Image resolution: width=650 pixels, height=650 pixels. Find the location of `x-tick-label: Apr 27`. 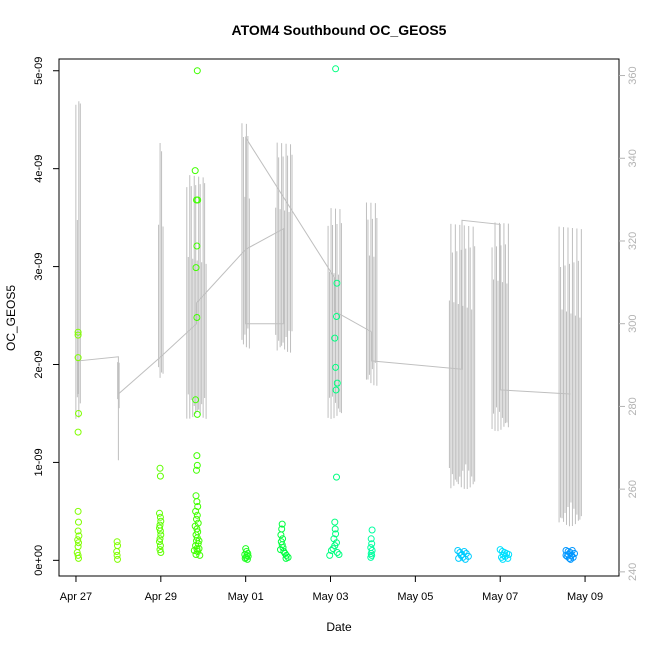

x-tick-label: Apr 27 is located at coordinates (76, 597).